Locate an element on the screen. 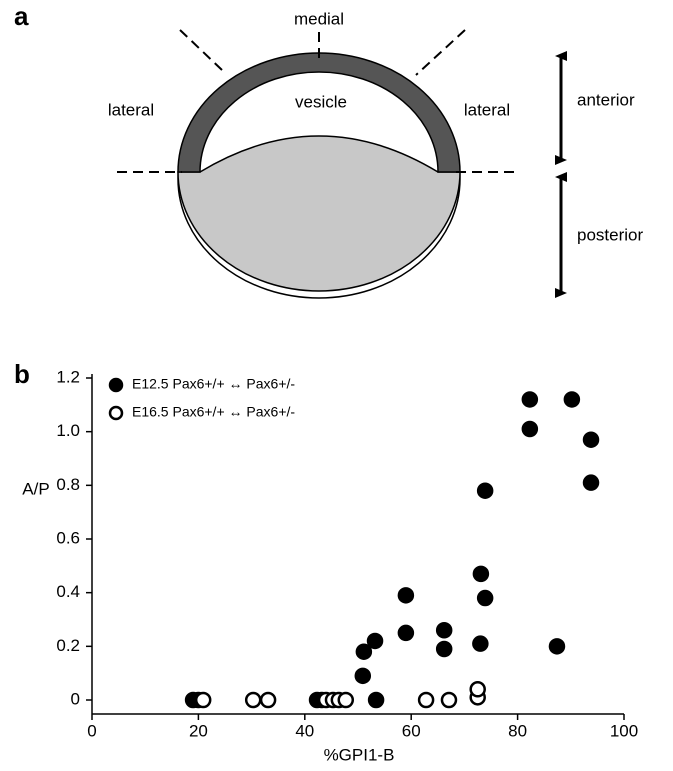  x-tick-label: 80 is located at coordinates (517, 730).